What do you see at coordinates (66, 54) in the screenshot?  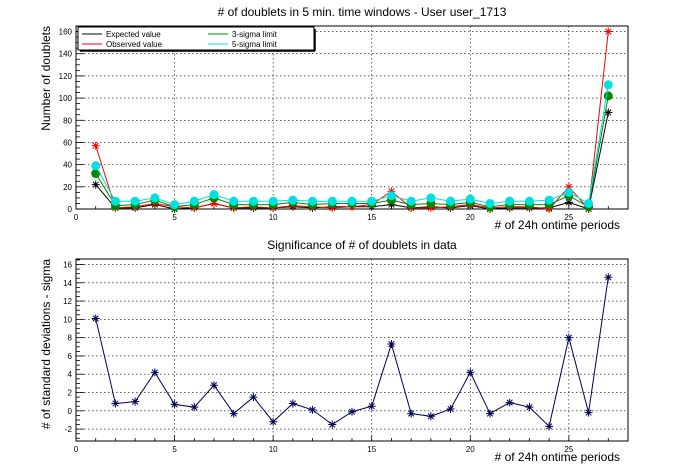 I see `y-tick-label: 140` at bounding box center [66, 54].